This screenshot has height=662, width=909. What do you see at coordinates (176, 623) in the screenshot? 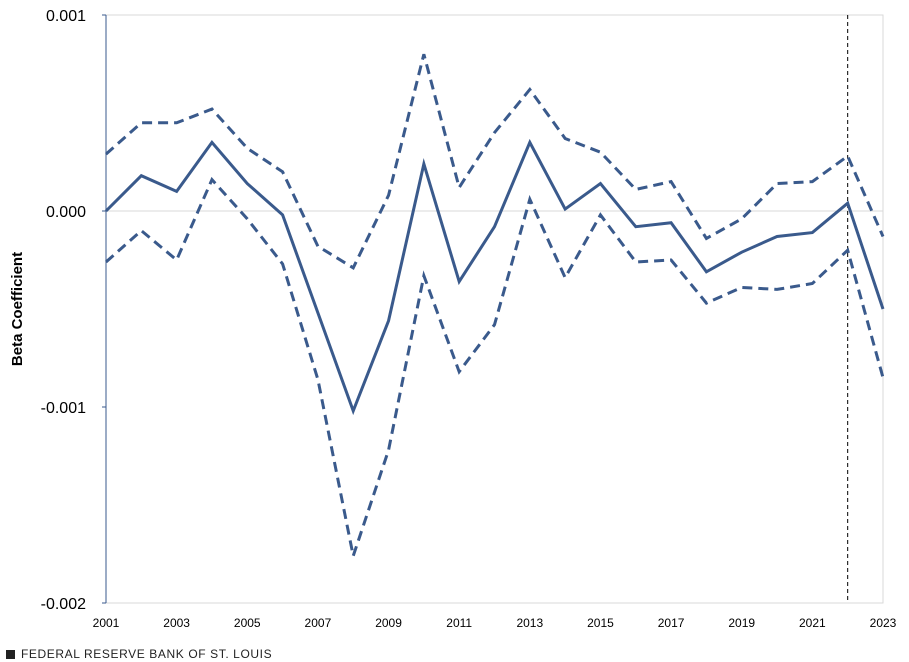
I see `x-tick-label: 2003` at bounding box center [176, 623].